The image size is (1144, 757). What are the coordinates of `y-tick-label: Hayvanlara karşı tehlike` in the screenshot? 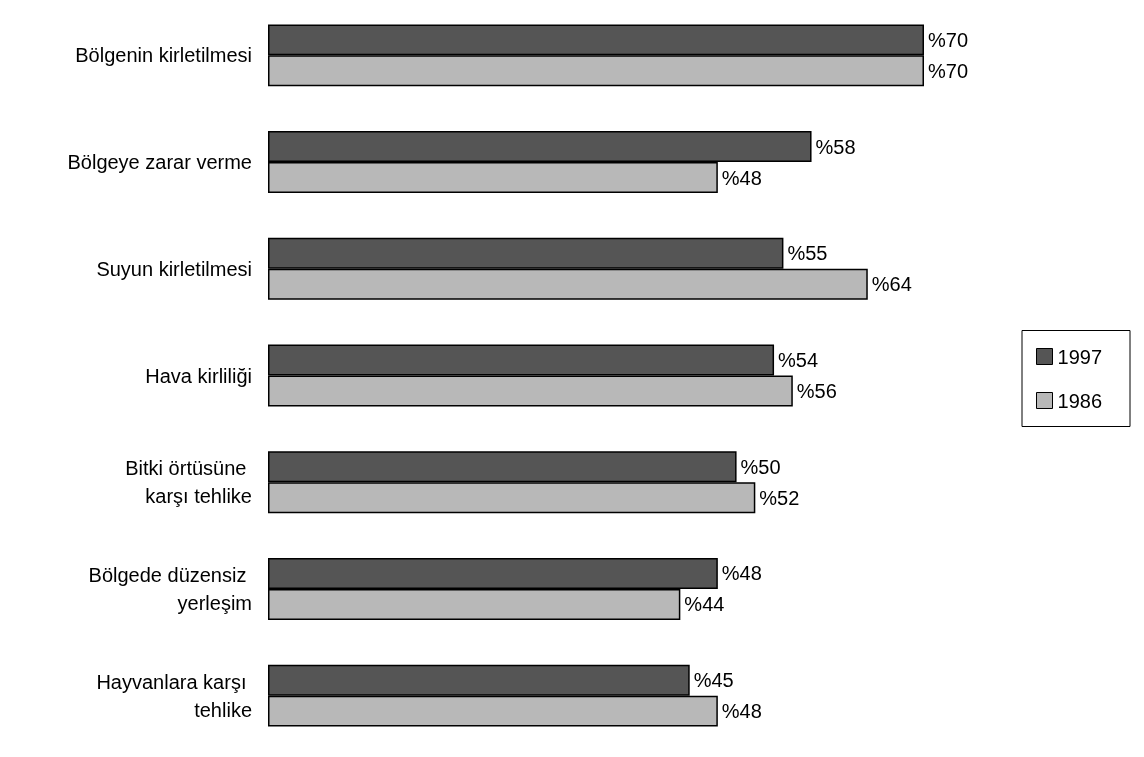 It's located at (174, 695).